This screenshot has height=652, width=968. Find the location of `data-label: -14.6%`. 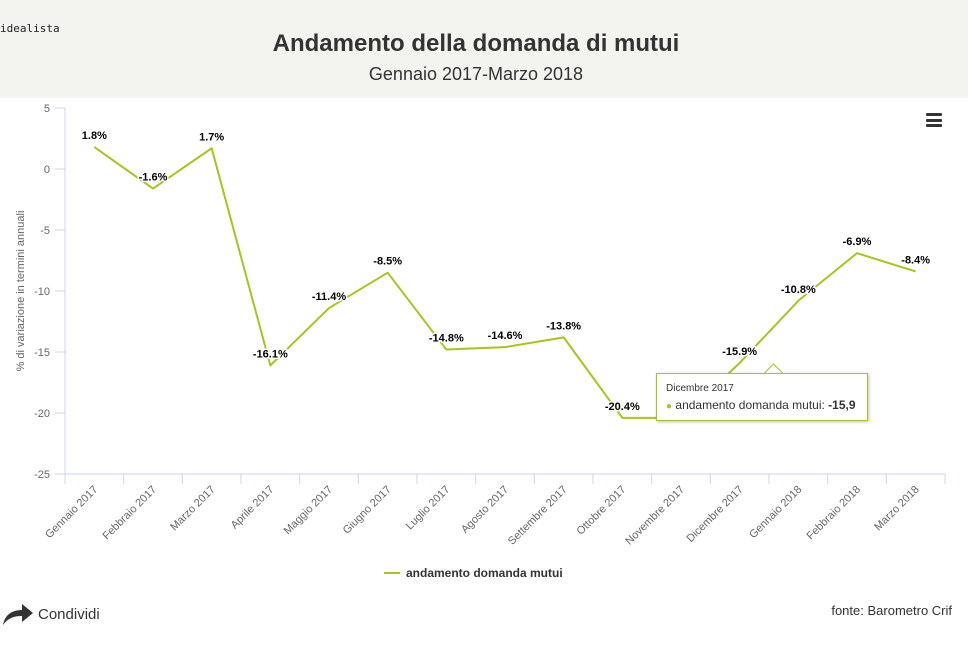

data-label: -14.6% is located at coordinates (505, 336).